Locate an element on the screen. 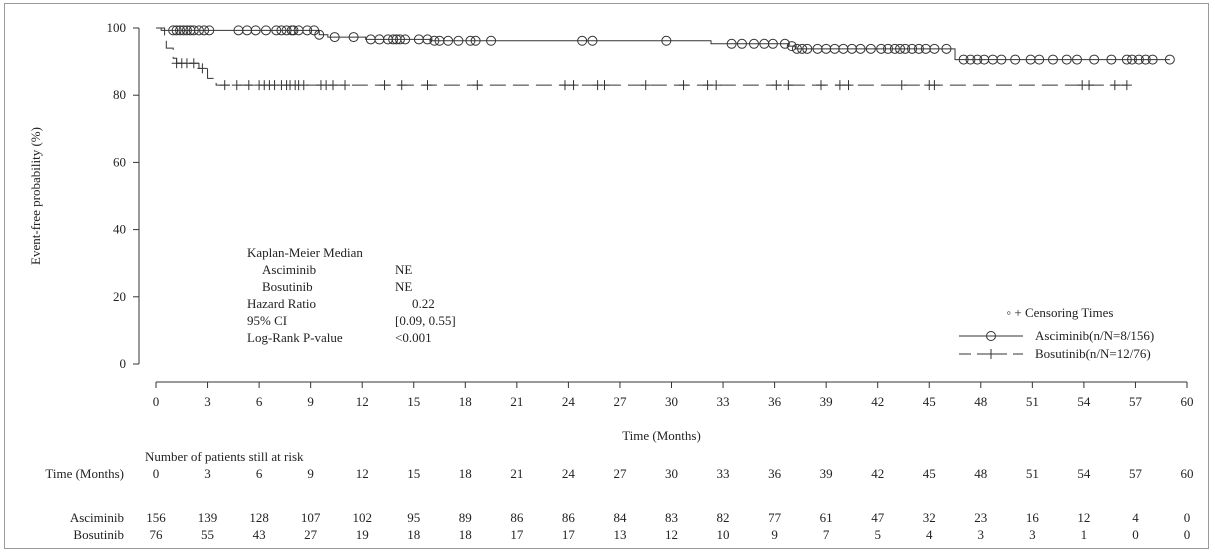  risk-time-value: 36 is located at coordinates (775, 473).